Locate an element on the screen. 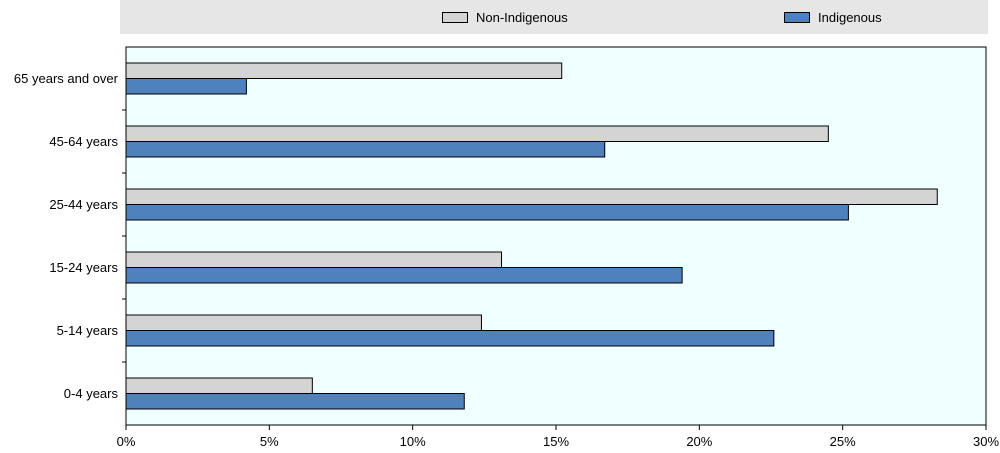  category-label: 5-14 years is located at coordinates (88, 330).